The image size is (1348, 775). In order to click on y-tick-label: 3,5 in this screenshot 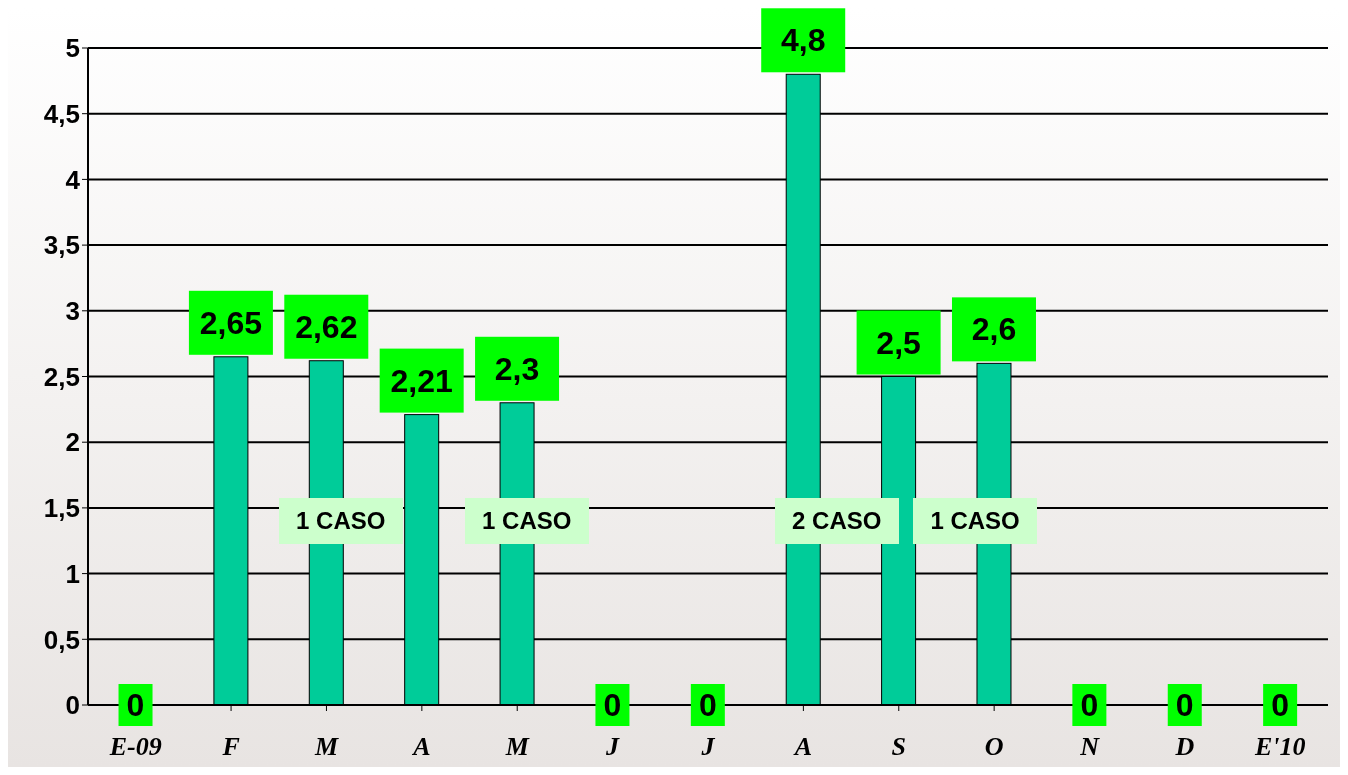, I will do `click(61, 245)`.